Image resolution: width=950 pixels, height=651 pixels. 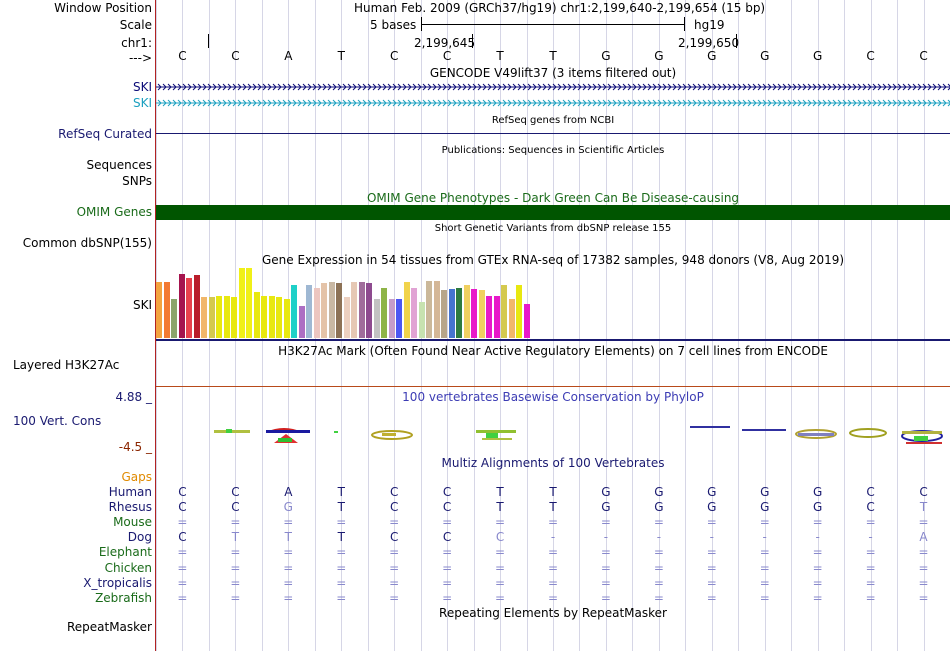 What do you see at coordinates (553, 435) in the screenshot?
I see `conservation-logo-plot` at bounding box center [553, 435].